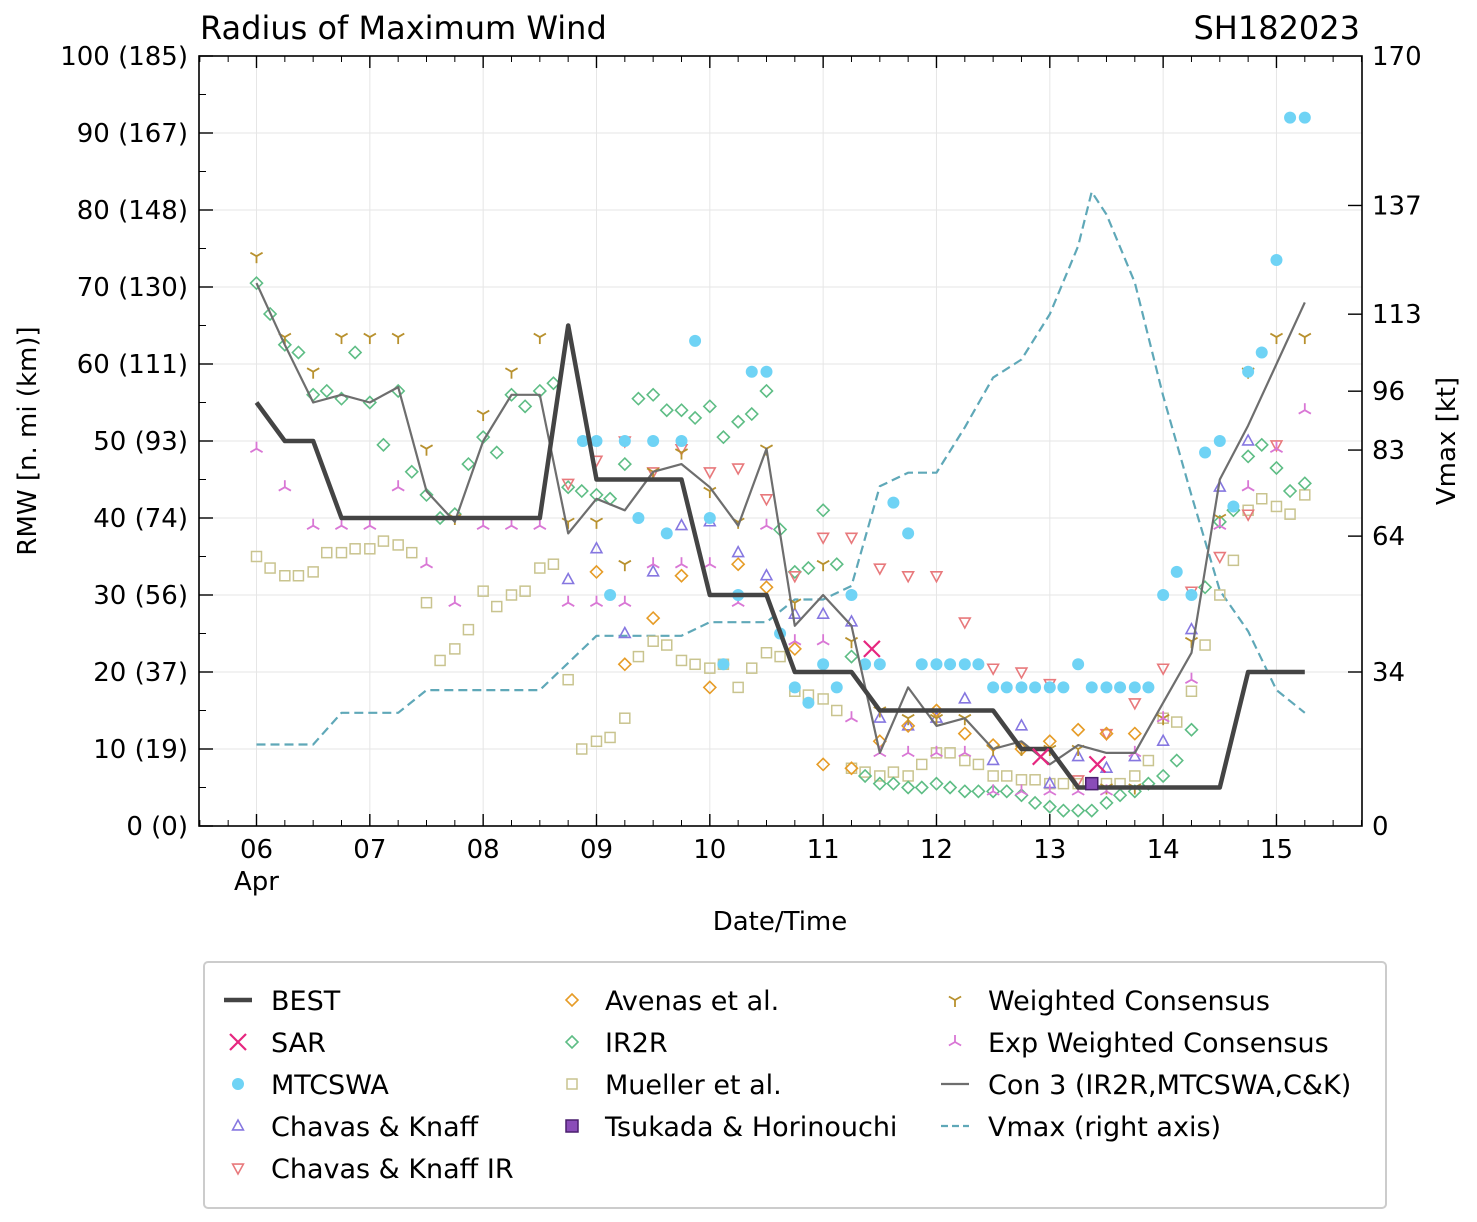 The width and height of the screenshot is (1477, 1222). Describe the element at coordinates (872, 649) in the screenshot. I see `sar-marker` at that location.